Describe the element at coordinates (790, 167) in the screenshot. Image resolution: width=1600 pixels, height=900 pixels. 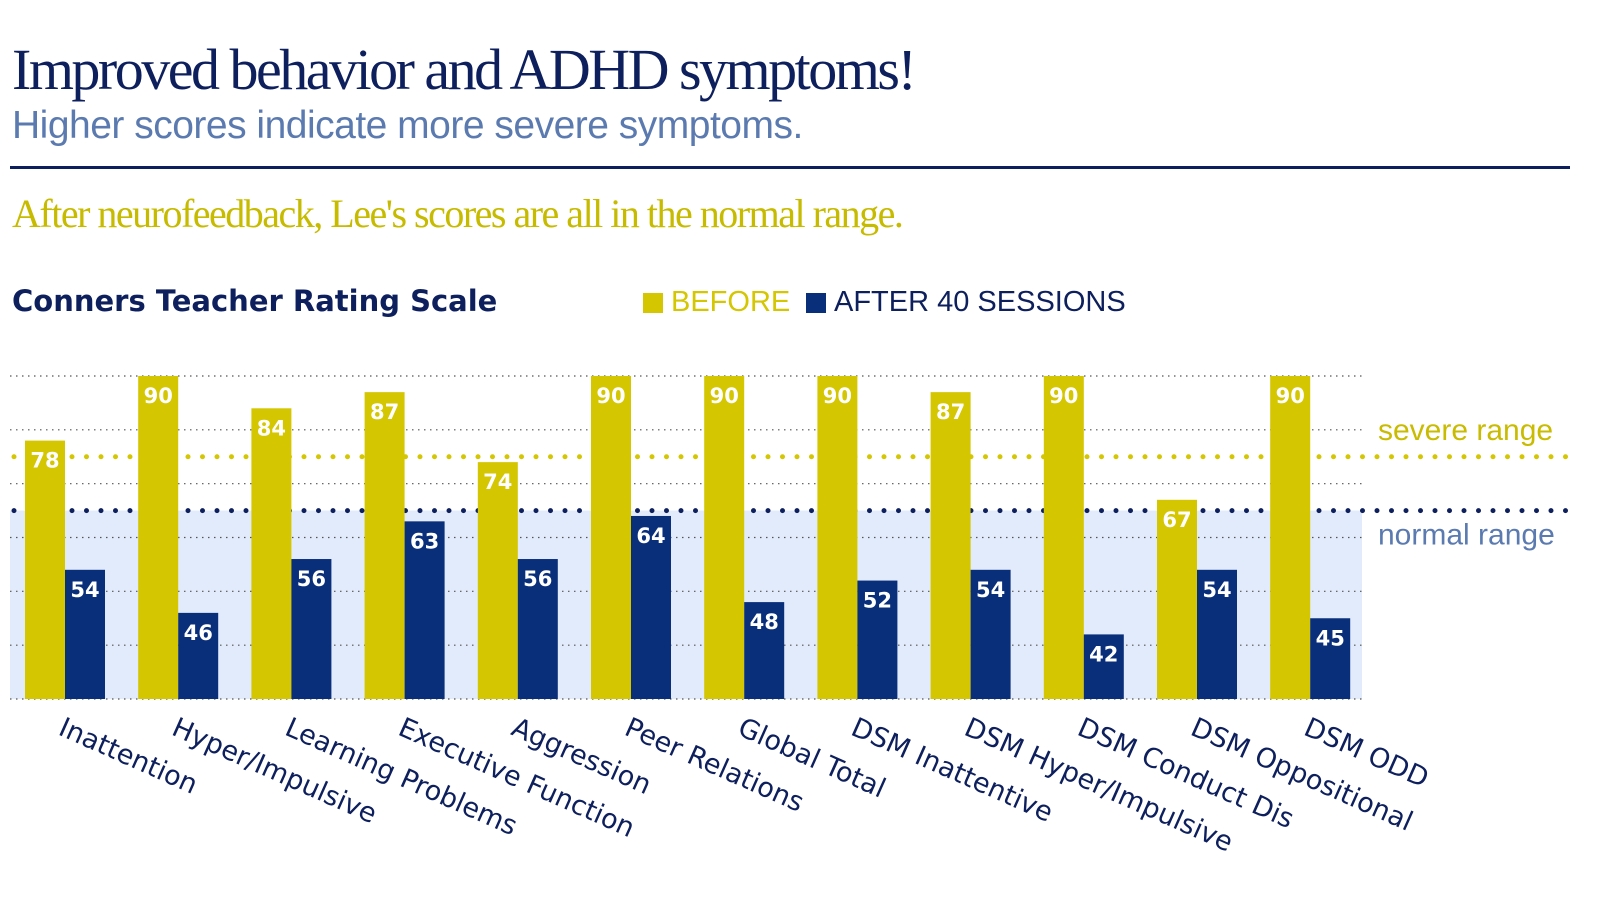
I see `divider` at that location.